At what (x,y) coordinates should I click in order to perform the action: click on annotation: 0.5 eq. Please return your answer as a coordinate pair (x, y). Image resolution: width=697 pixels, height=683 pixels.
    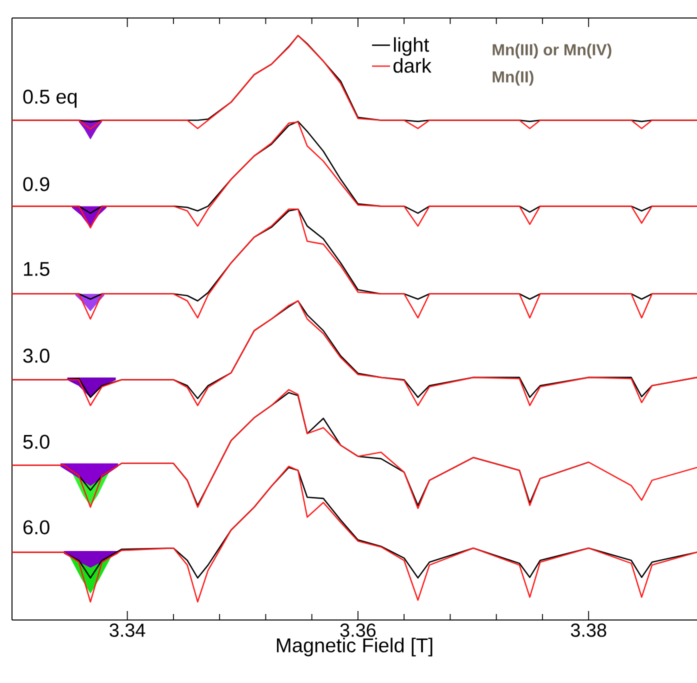
    Looking at the image, I should click on (50, 99).